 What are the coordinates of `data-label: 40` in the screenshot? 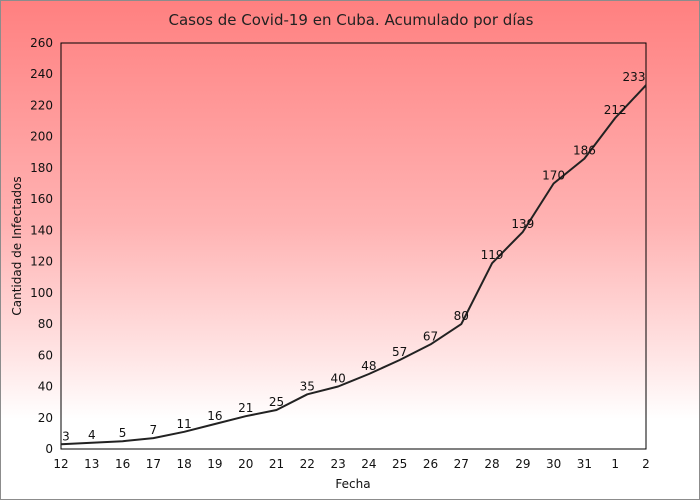 It's located at (337, 379).